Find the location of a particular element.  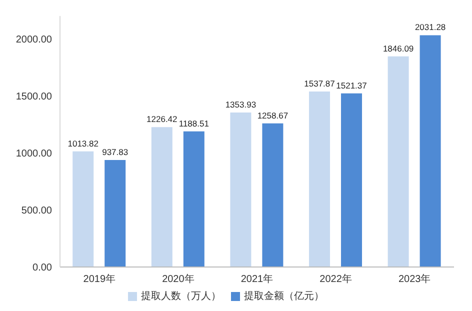

data-label: 1258.67 is located at coordinates (272, 115).